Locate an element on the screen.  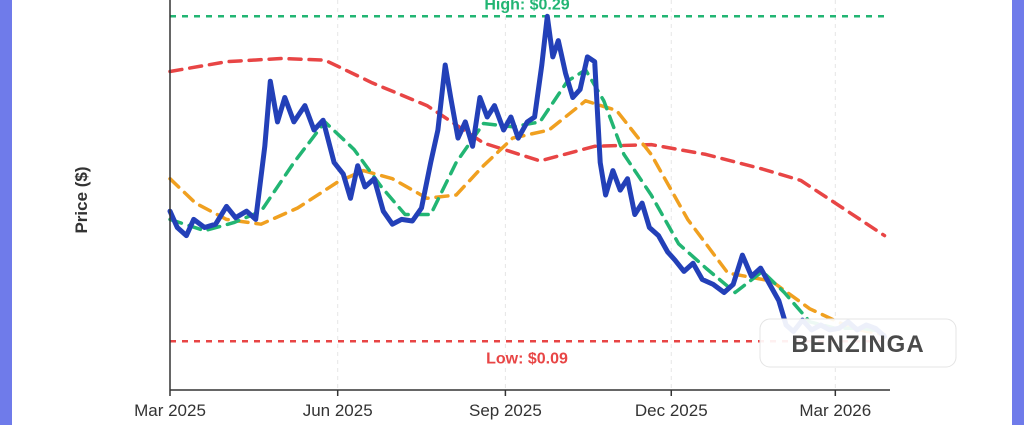
x-tick-label: Dec 2025 is located at coordinates (671, 410).